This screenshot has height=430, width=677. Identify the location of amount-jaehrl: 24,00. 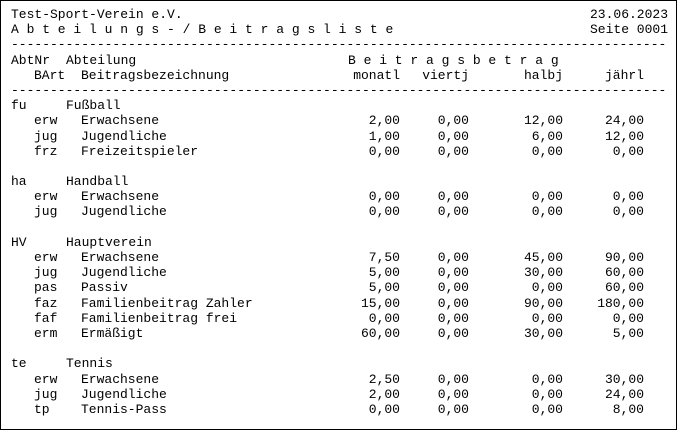
(624, 121).